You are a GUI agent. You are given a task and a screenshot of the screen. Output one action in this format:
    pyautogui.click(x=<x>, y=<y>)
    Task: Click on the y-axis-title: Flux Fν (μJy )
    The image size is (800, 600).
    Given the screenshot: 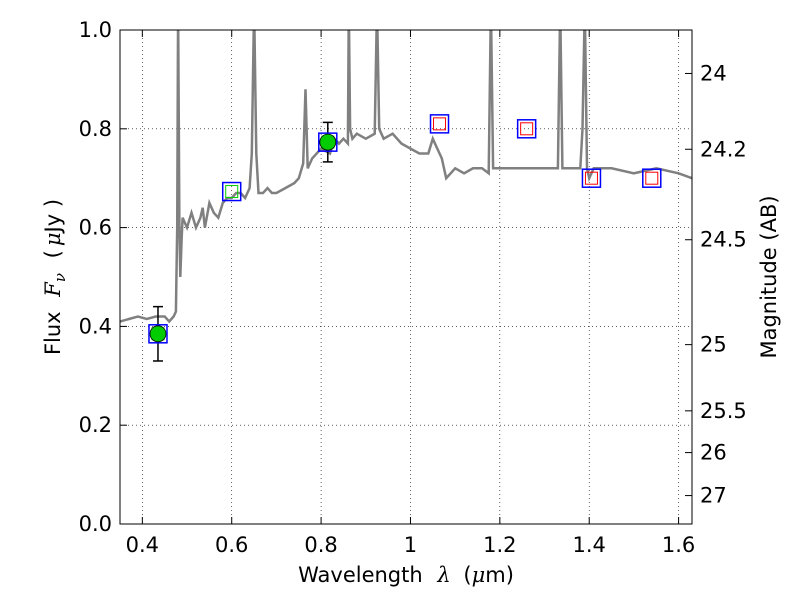 What is the action you would take?
    pyautogui.click(x=55, y=277)
    